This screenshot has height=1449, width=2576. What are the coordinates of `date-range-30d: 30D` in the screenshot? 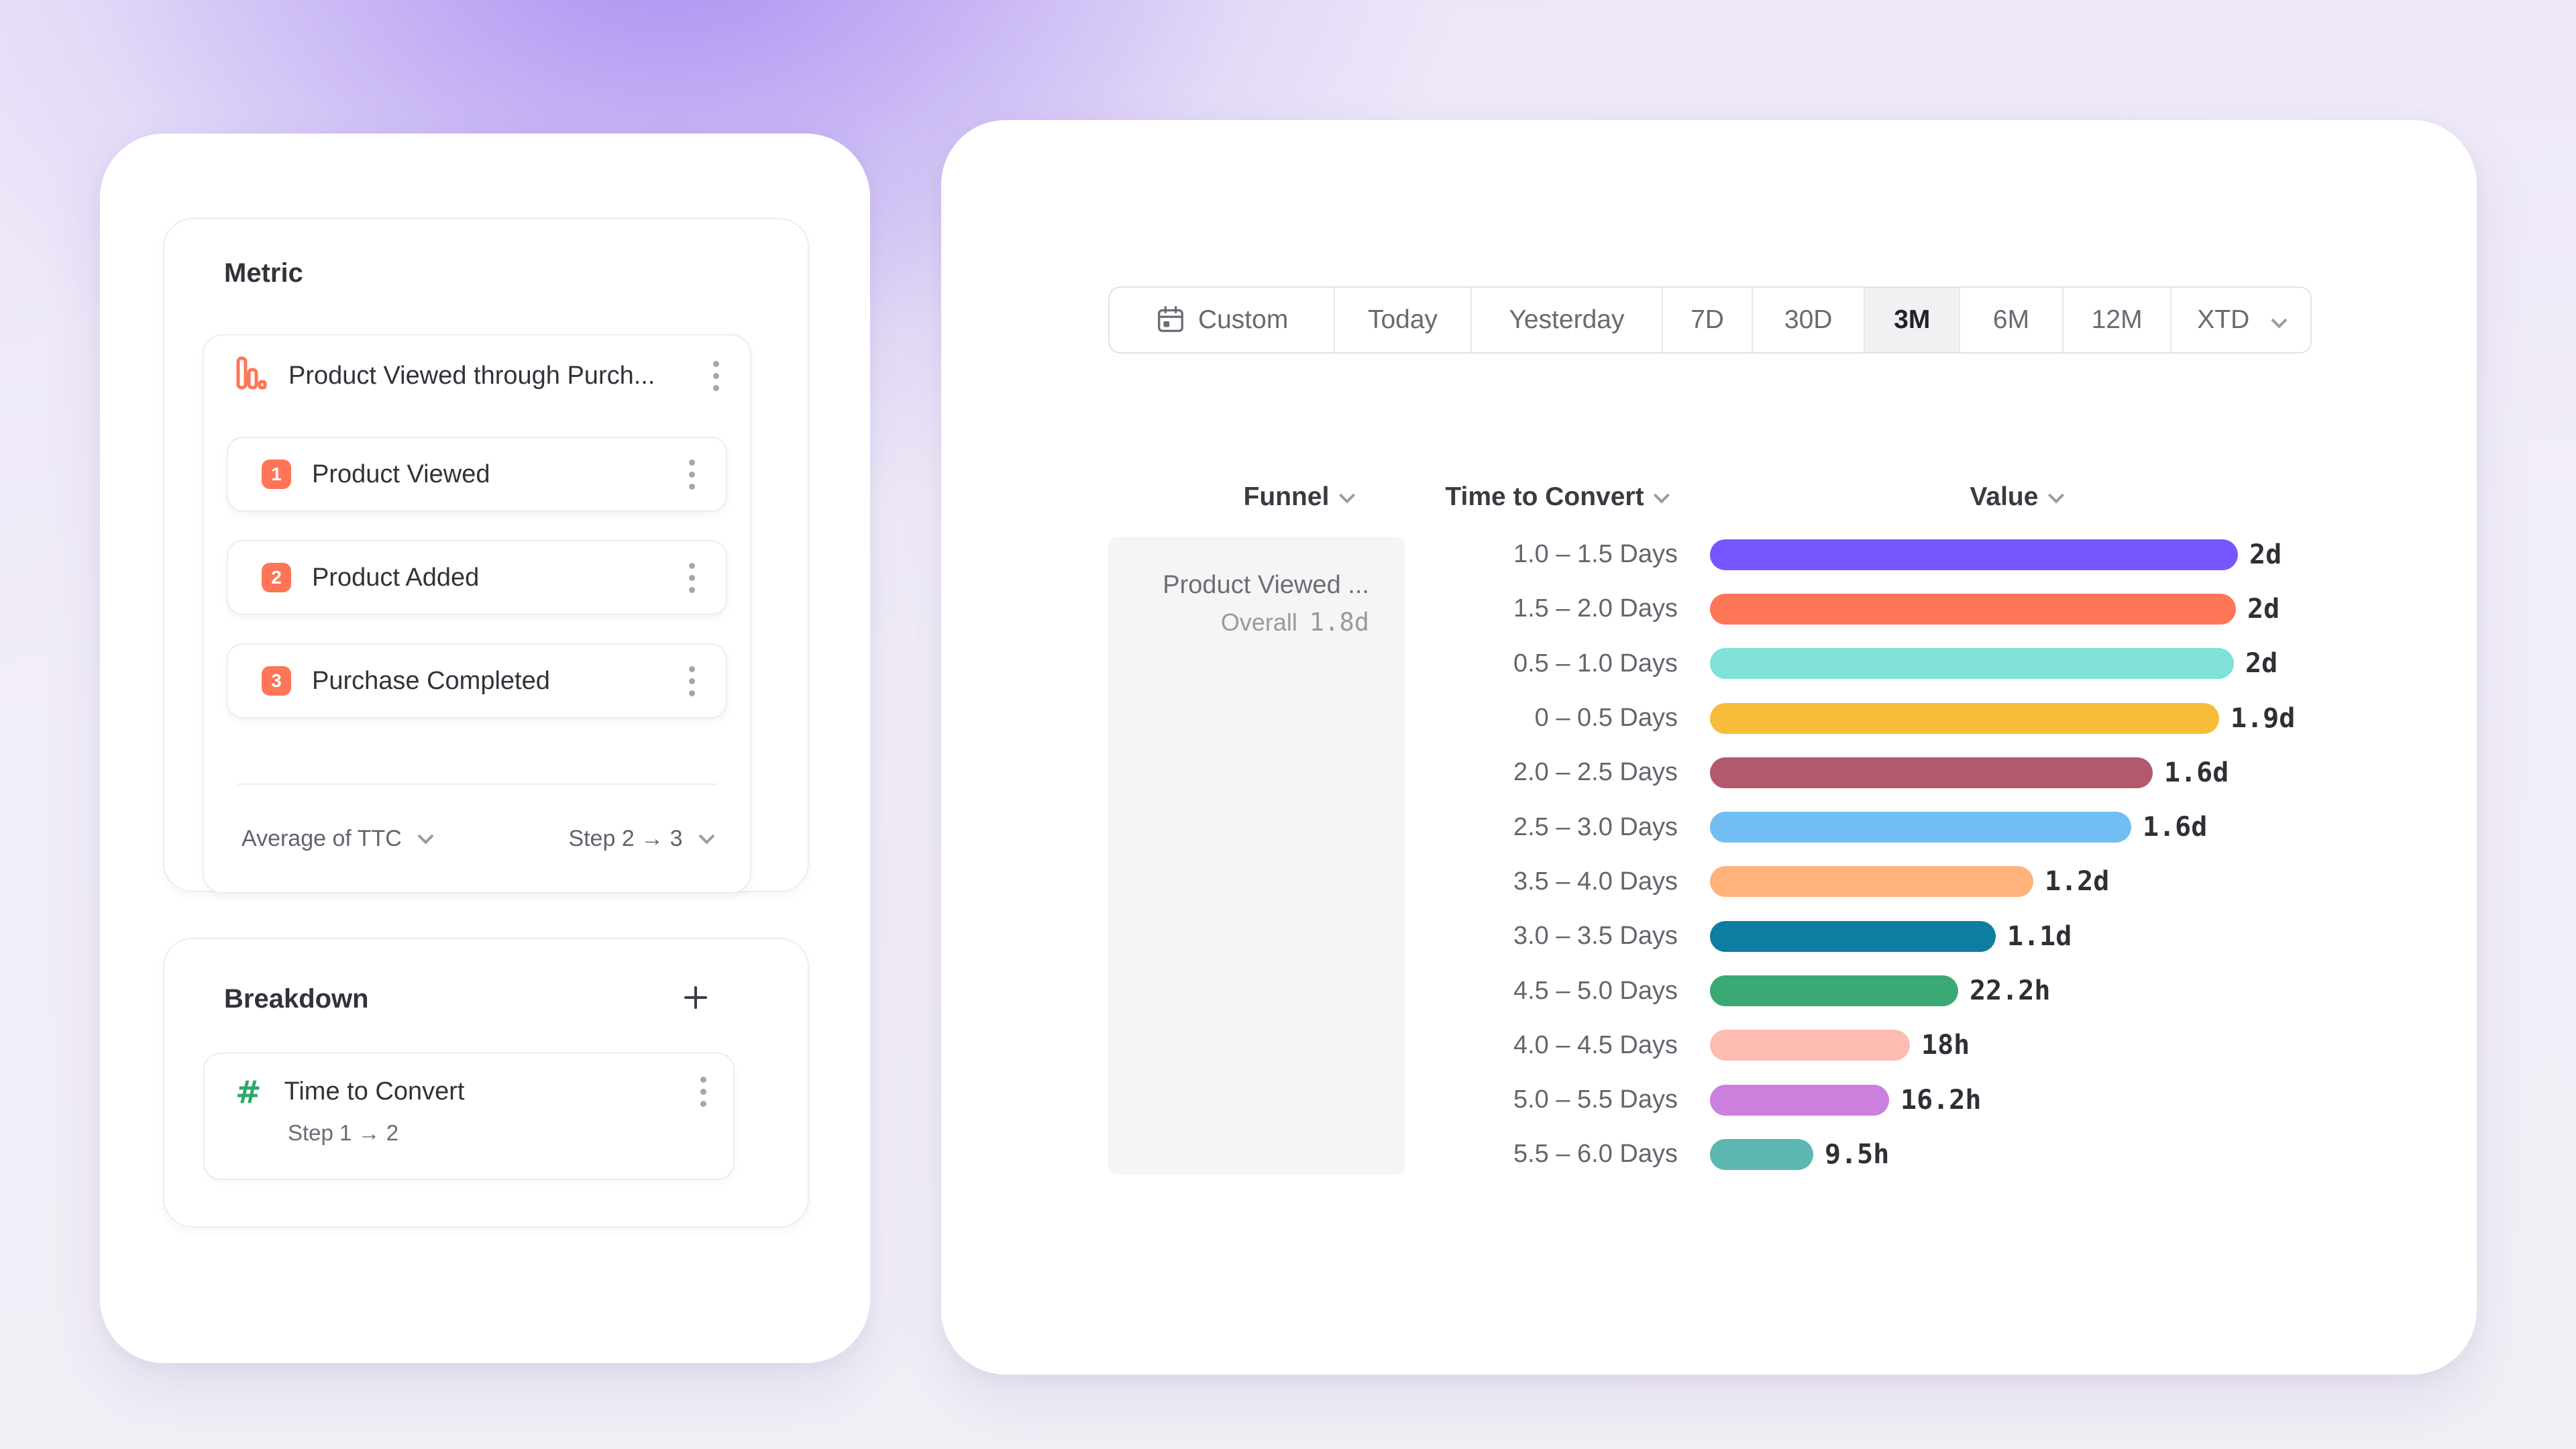 It's located at (1807, 320).